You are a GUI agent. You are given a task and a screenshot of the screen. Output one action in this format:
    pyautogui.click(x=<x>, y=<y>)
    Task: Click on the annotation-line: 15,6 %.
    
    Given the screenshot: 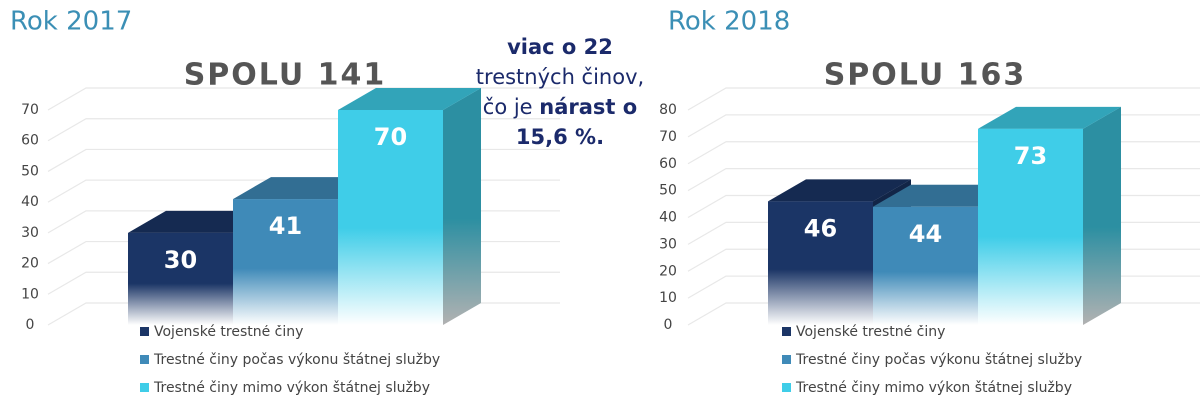 What is the action you would take?
    pyautogui.click(x=560, y=137)
    